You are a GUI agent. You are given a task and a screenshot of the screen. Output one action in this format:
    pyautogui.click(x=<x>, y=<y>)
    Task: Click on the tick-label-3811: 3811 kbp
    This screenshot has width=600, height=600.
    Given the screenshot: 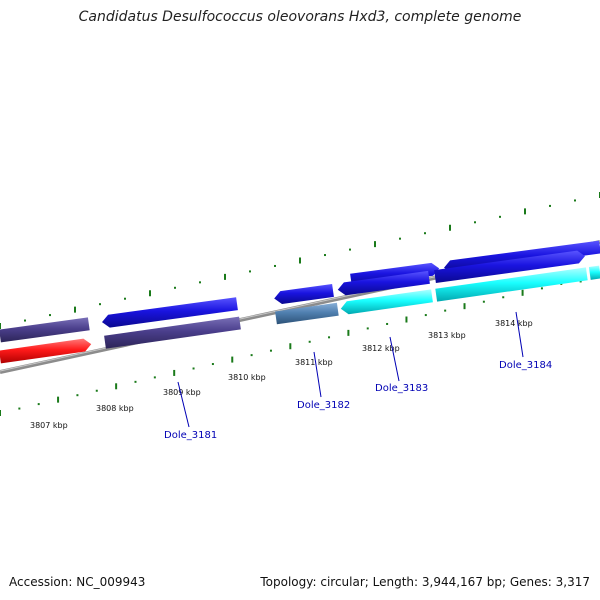 What is the action you would take?
    pyautogui.click(x=314, y=362)
    